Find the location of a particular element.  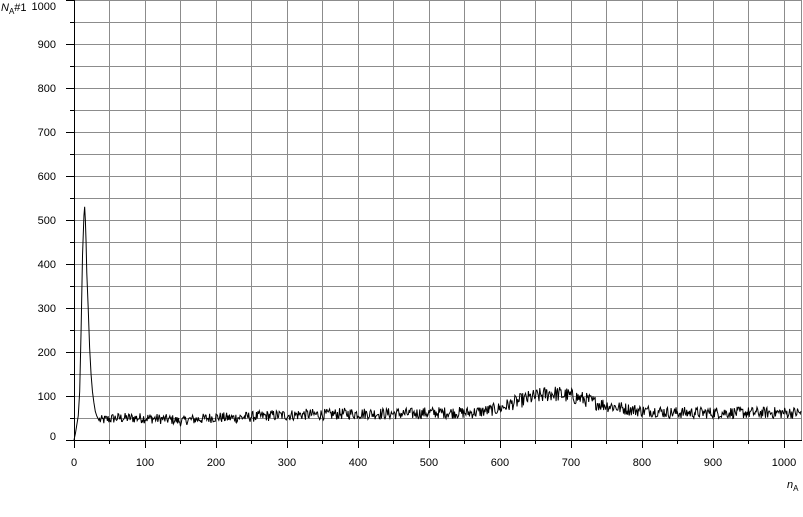

y-tick-label: 300 is located at coordinates (47, 309).